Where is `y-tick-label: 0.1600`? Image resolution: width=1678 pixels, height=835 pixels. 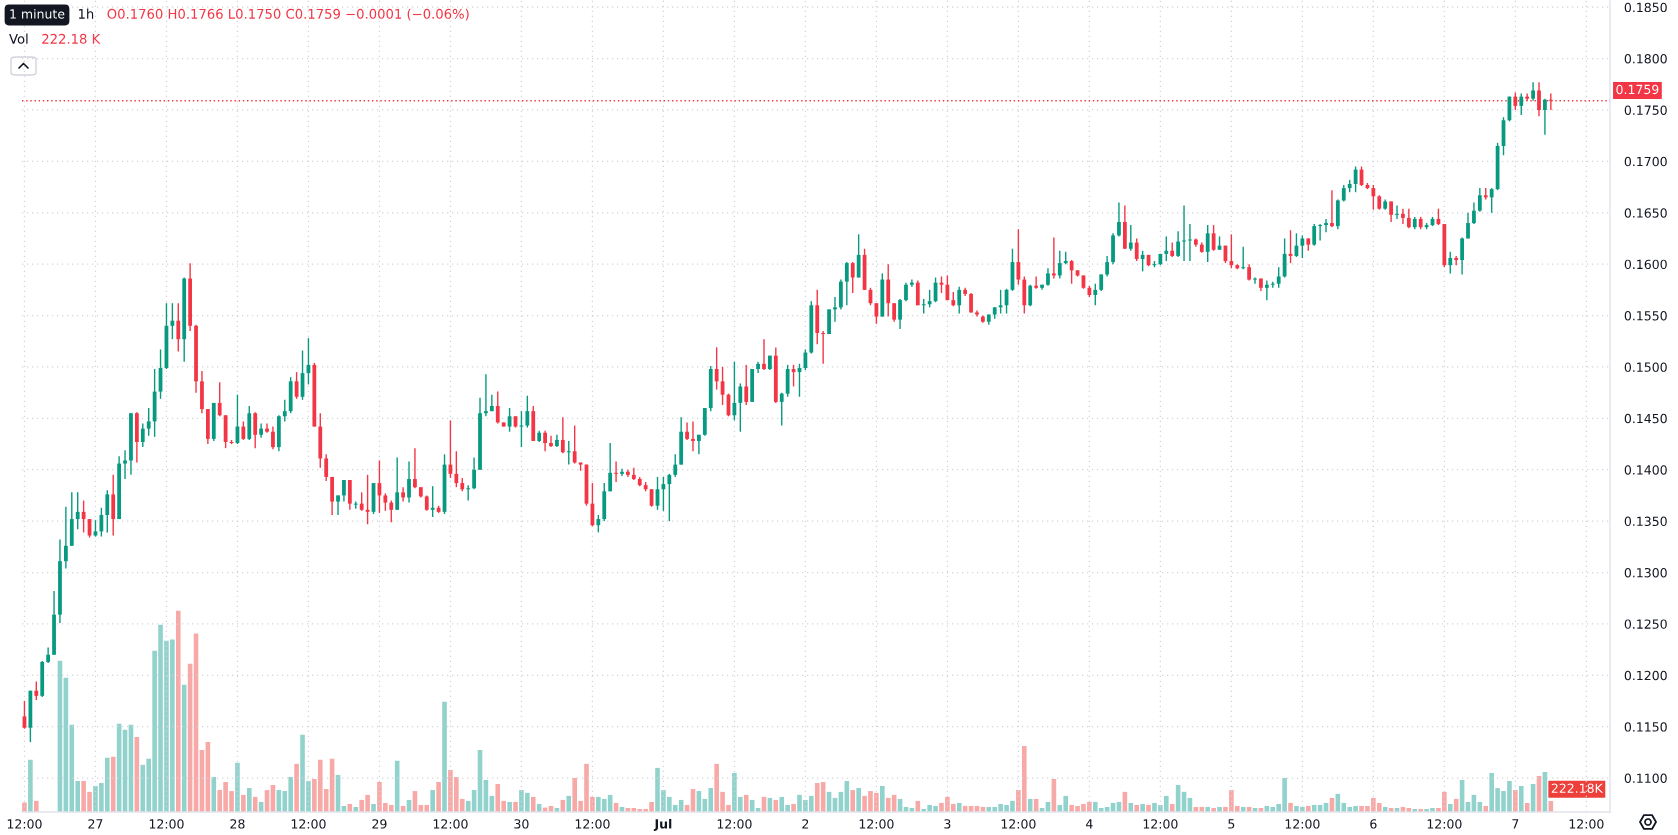
y-tick-label: 0.1600 is located at coordinates (1645, 264).